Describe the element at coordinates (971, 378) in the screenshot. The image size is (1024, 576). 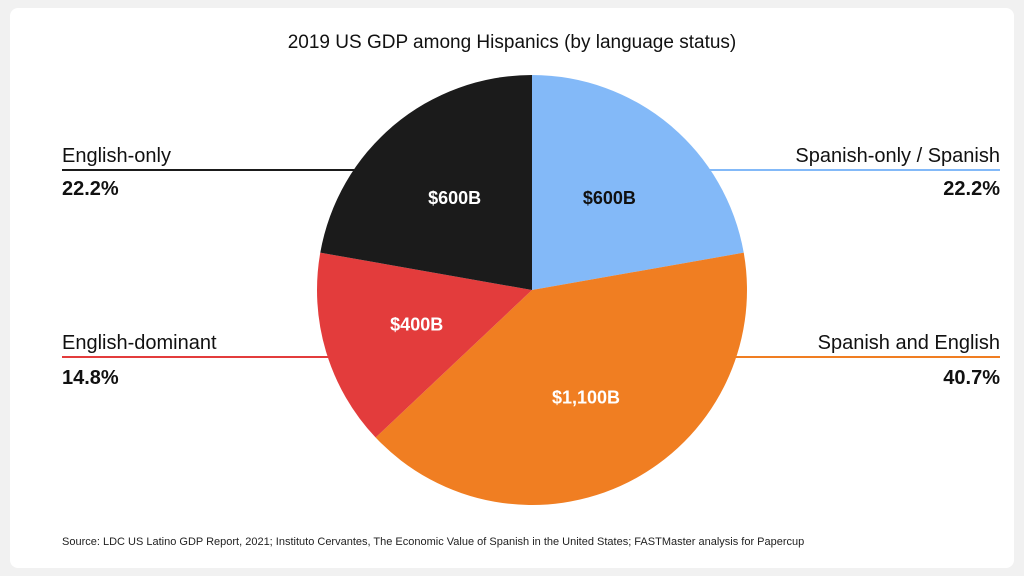
I see `legend-percent-1: 40.7%` at that location.